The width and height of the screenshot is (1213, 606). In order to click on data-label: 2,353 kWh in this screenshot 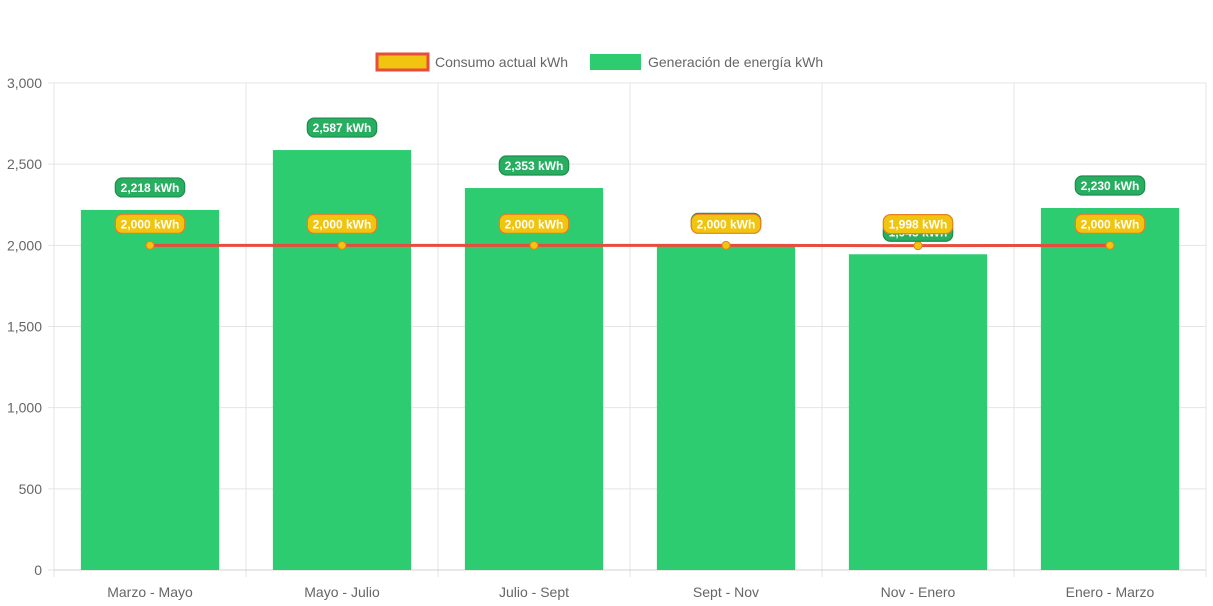, I will do `click(534, 165)`.